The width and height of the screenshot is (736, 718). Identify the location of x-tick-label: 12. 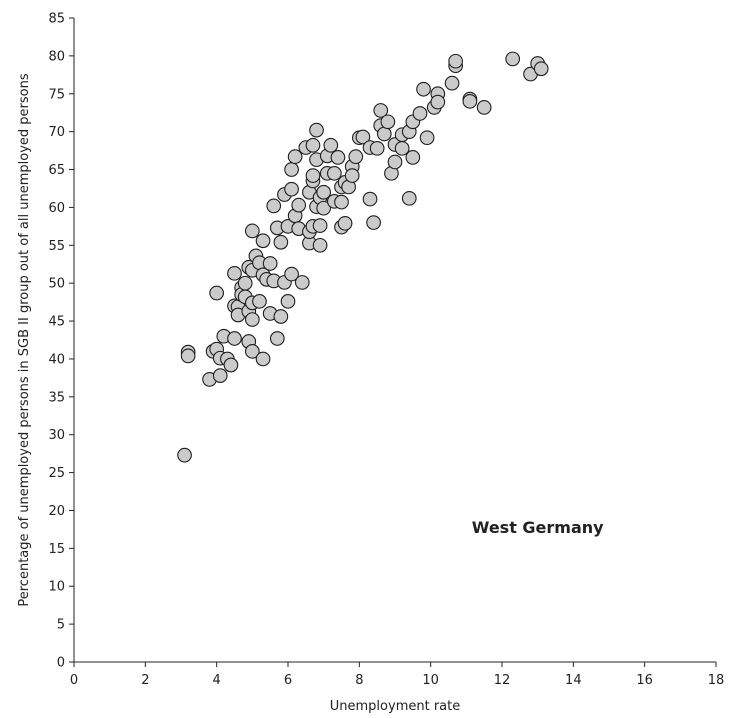
(502, 680).